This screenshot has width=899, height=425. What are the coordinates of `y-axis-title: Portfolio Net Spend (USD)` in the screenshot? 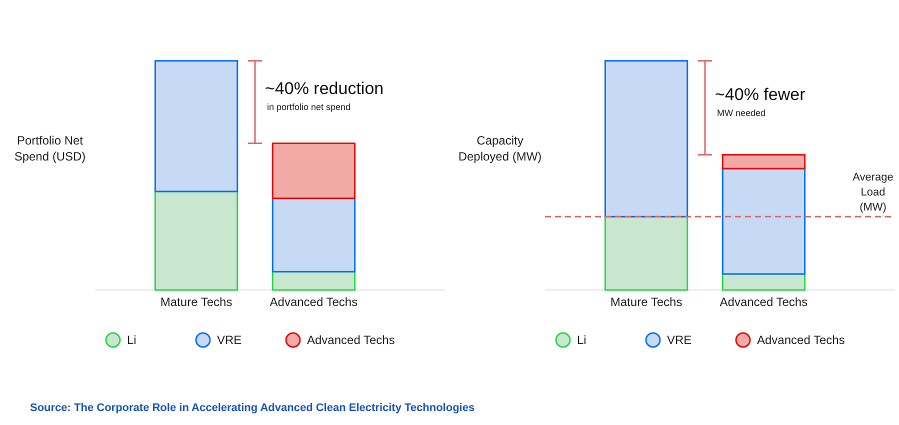 It's located at (50, 149).